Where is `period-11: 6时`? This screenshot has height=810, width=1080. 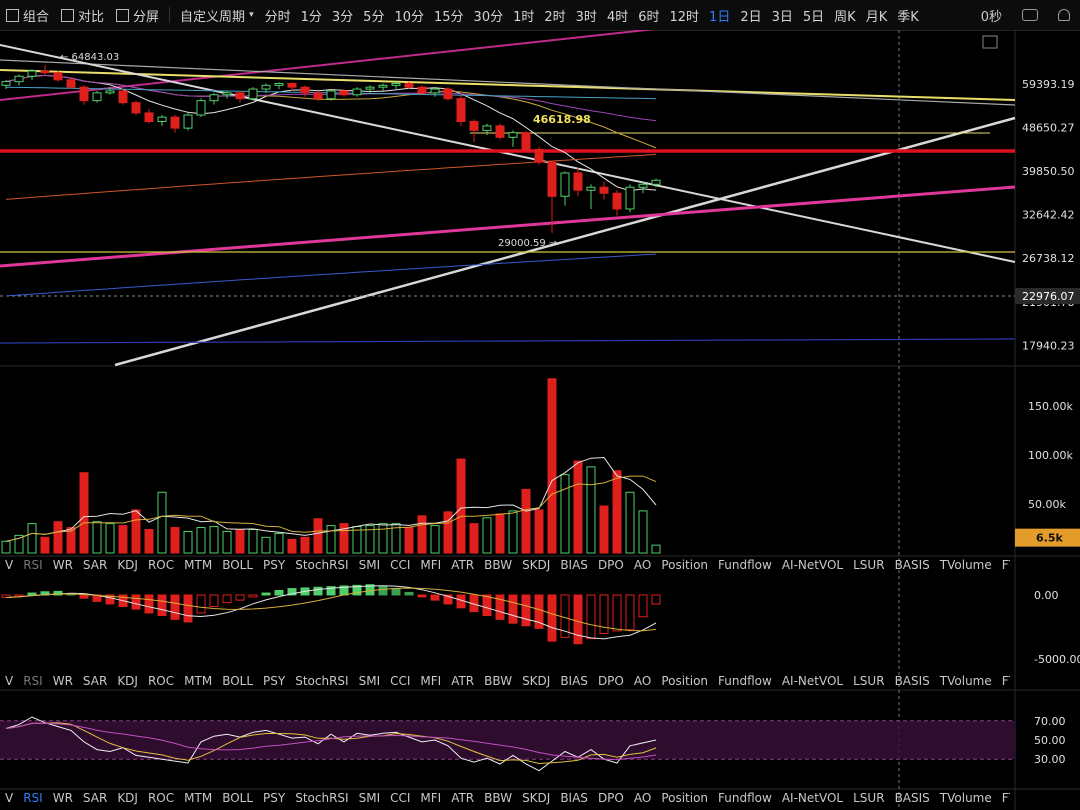
period-11: 6时 is located at coordinates (649, 17).